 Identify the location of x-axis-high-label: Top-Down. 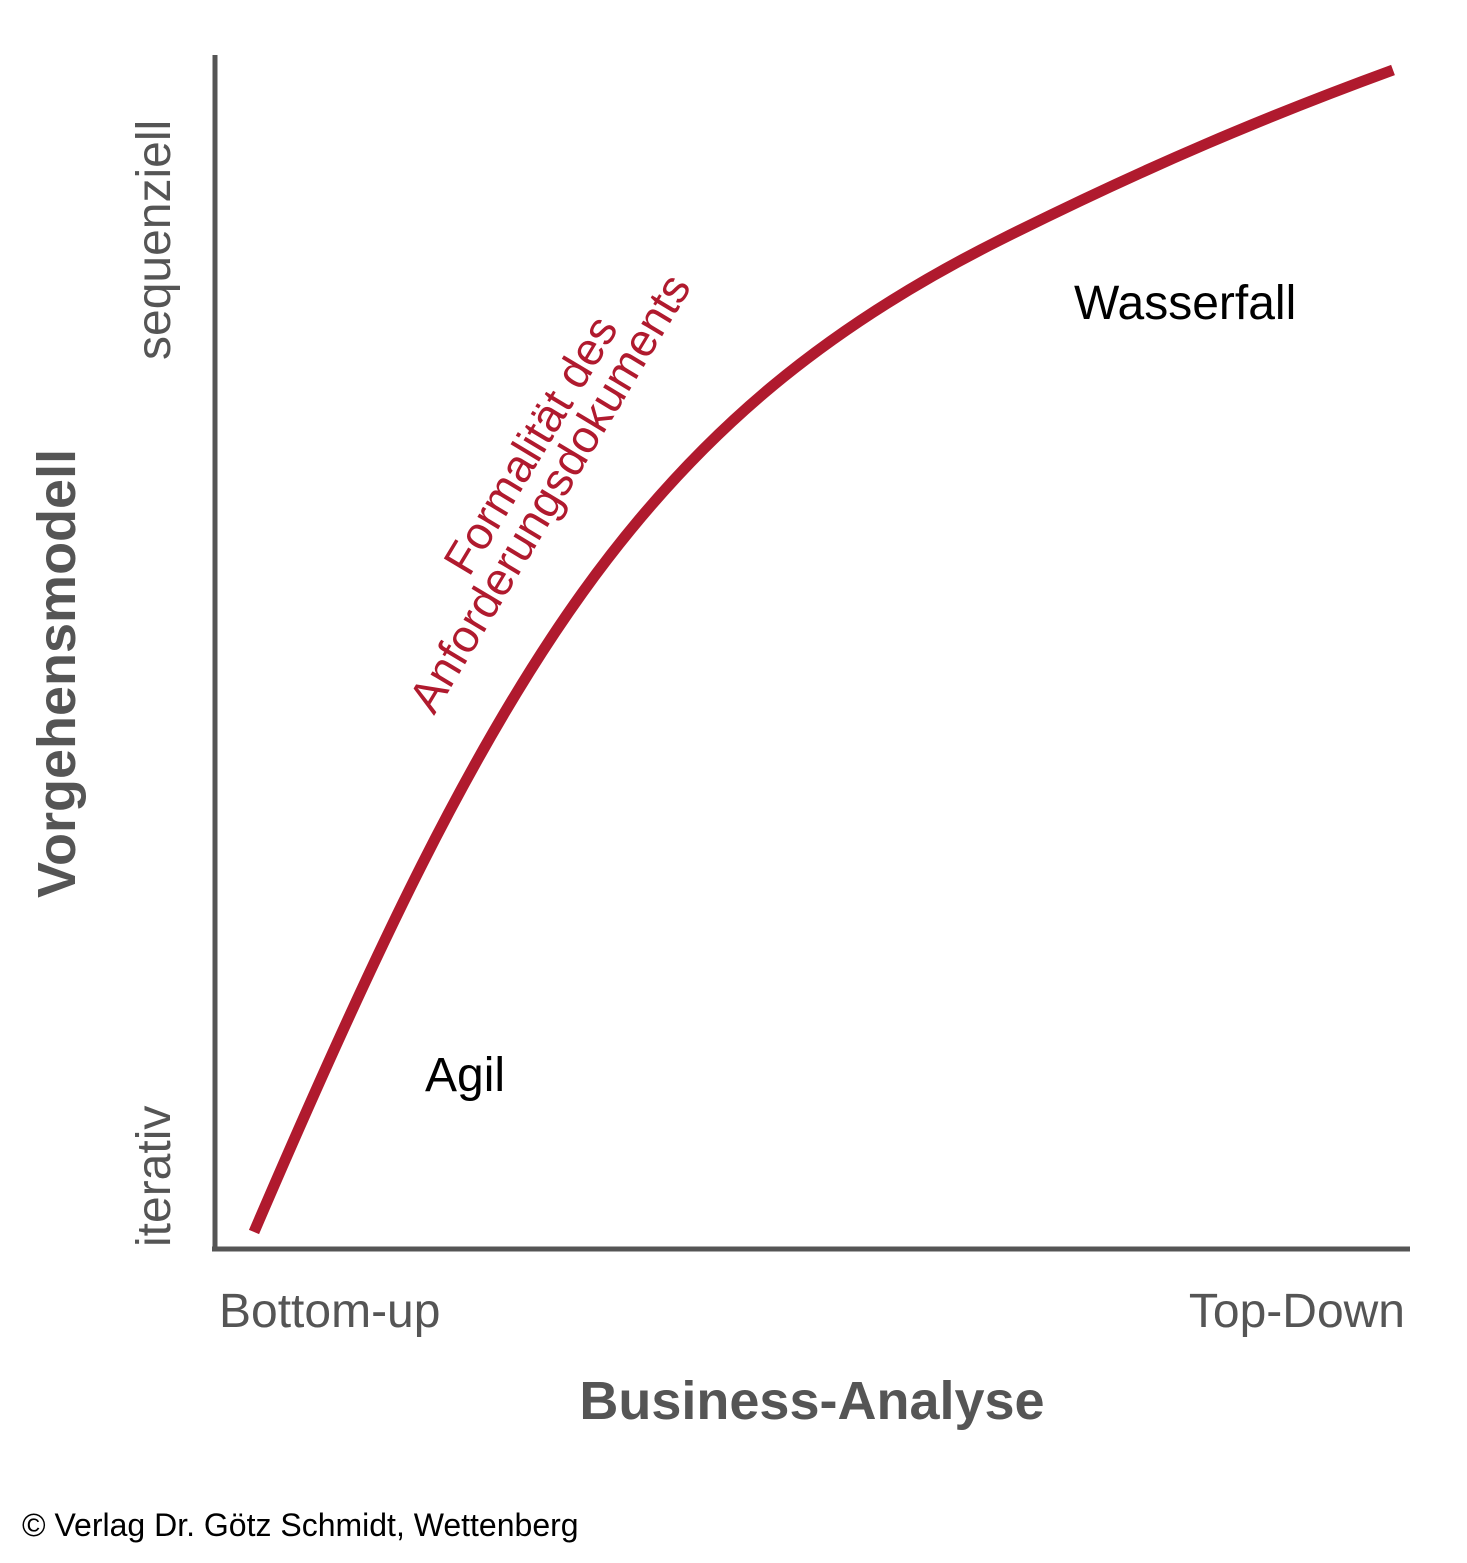
(1297, 1311).